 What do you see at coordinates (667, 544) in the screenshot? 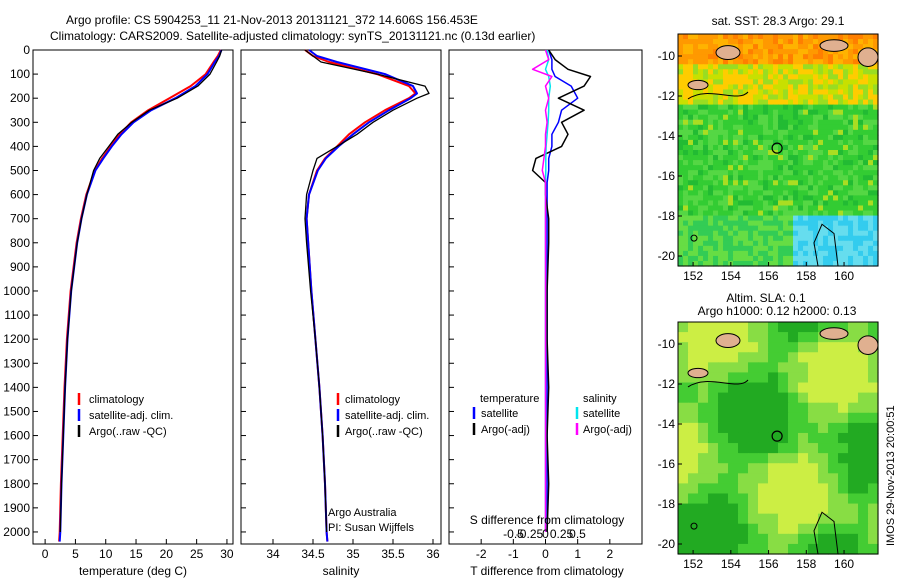
I see `lat-tick-label: -20` at bounding box center [667, 544].